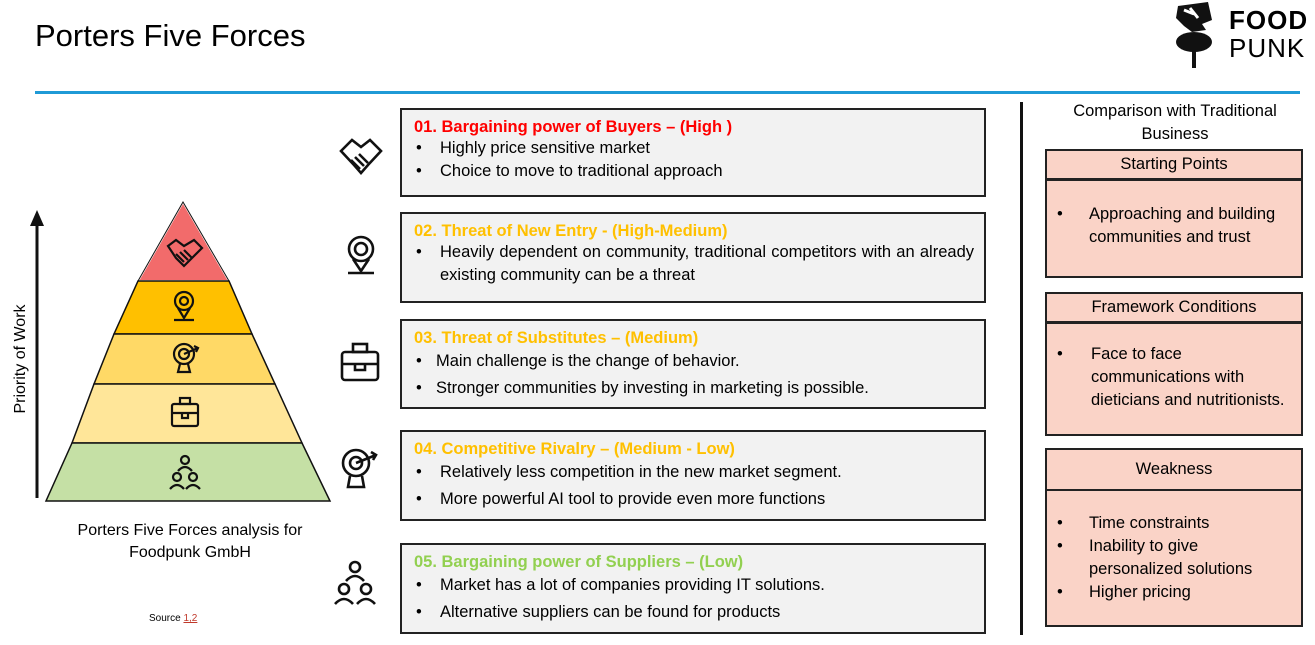 The width and height of the screenshot is (1315, 645). I want to click on header-divider, so click(667, 92).